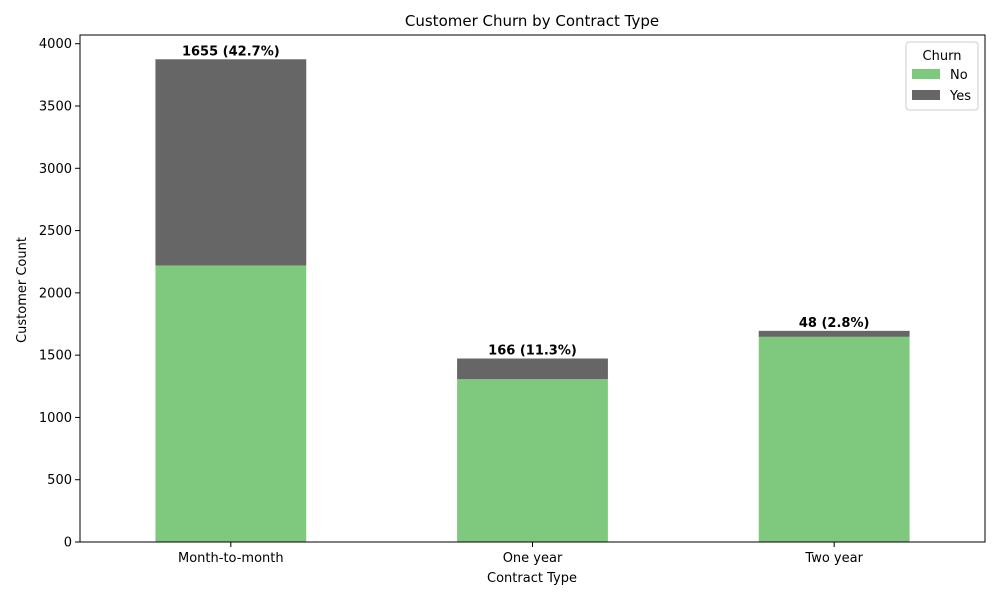 The height and width of the screenshot is (600, 1000). Describe the element at coordinates (55, 293) in the screenshot. I see `y-tick-label-4: 2000` at that location.